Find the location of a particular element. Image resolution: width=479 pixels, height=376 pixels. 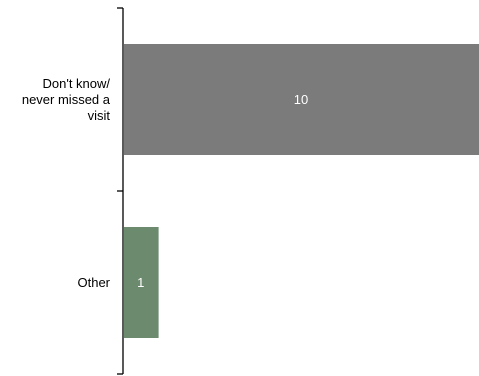

bar is located at coordinates (141, 282).